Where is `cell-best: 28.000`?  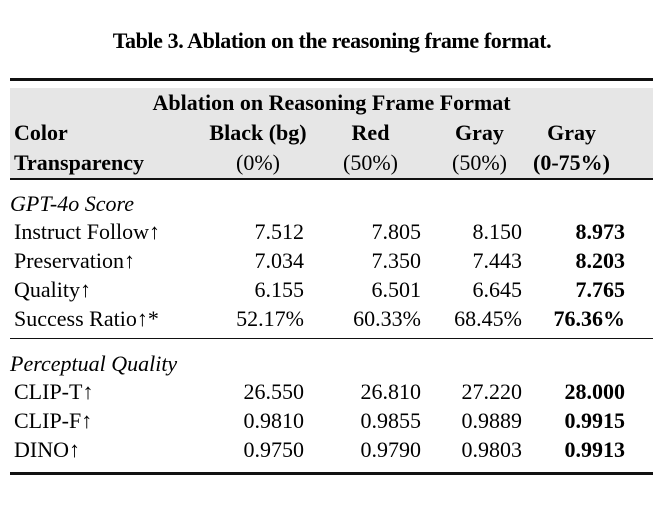 cell-best: 28.000 is located at coordinates (595, 391).